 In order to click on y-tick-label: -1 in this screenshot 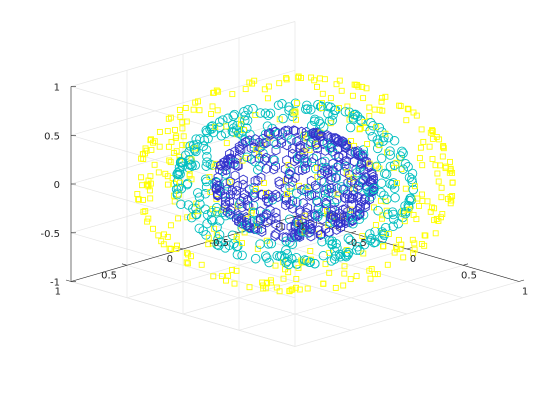, I will do `click(280, 227)`.